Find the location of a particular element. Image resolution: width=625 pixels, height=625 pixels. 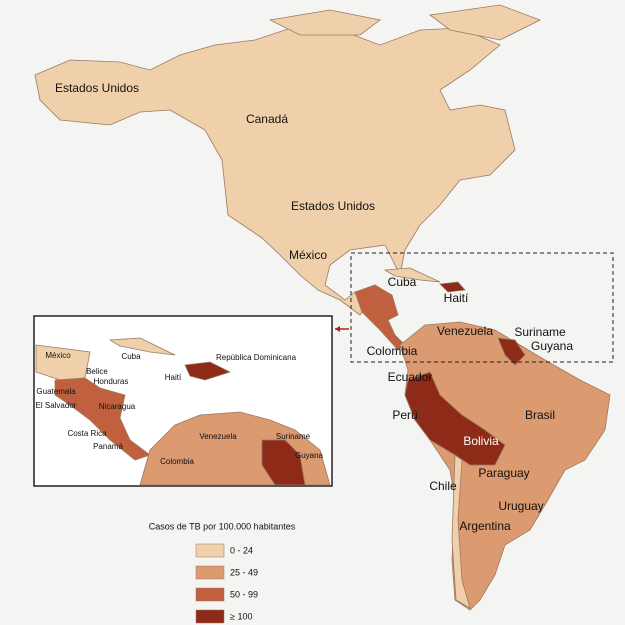

inset-label: Guatemala is located at coordinates (56, 391).